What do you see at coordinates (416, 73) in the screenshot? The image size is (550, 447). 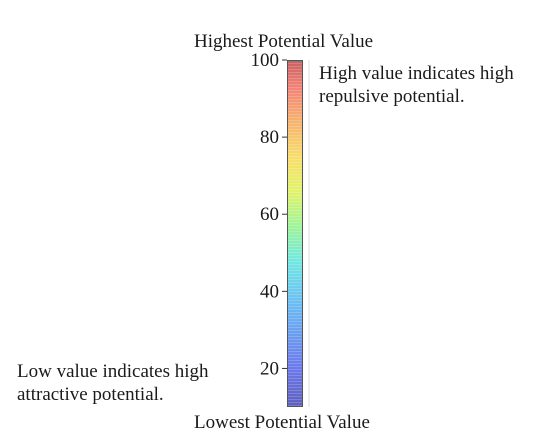 I see `high-value-note-line-1: High value indicates high` at bounding box center [416, 73].